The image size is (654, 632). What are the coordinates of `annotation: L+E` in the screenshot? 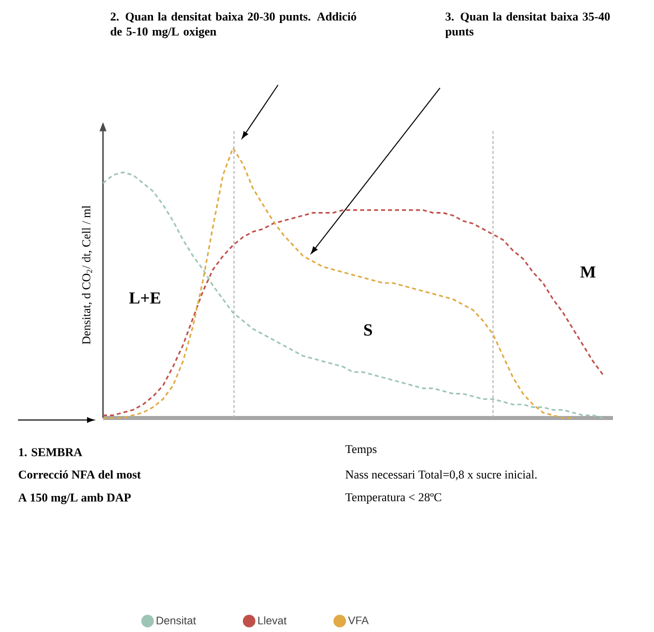 It's located at (144, 298).